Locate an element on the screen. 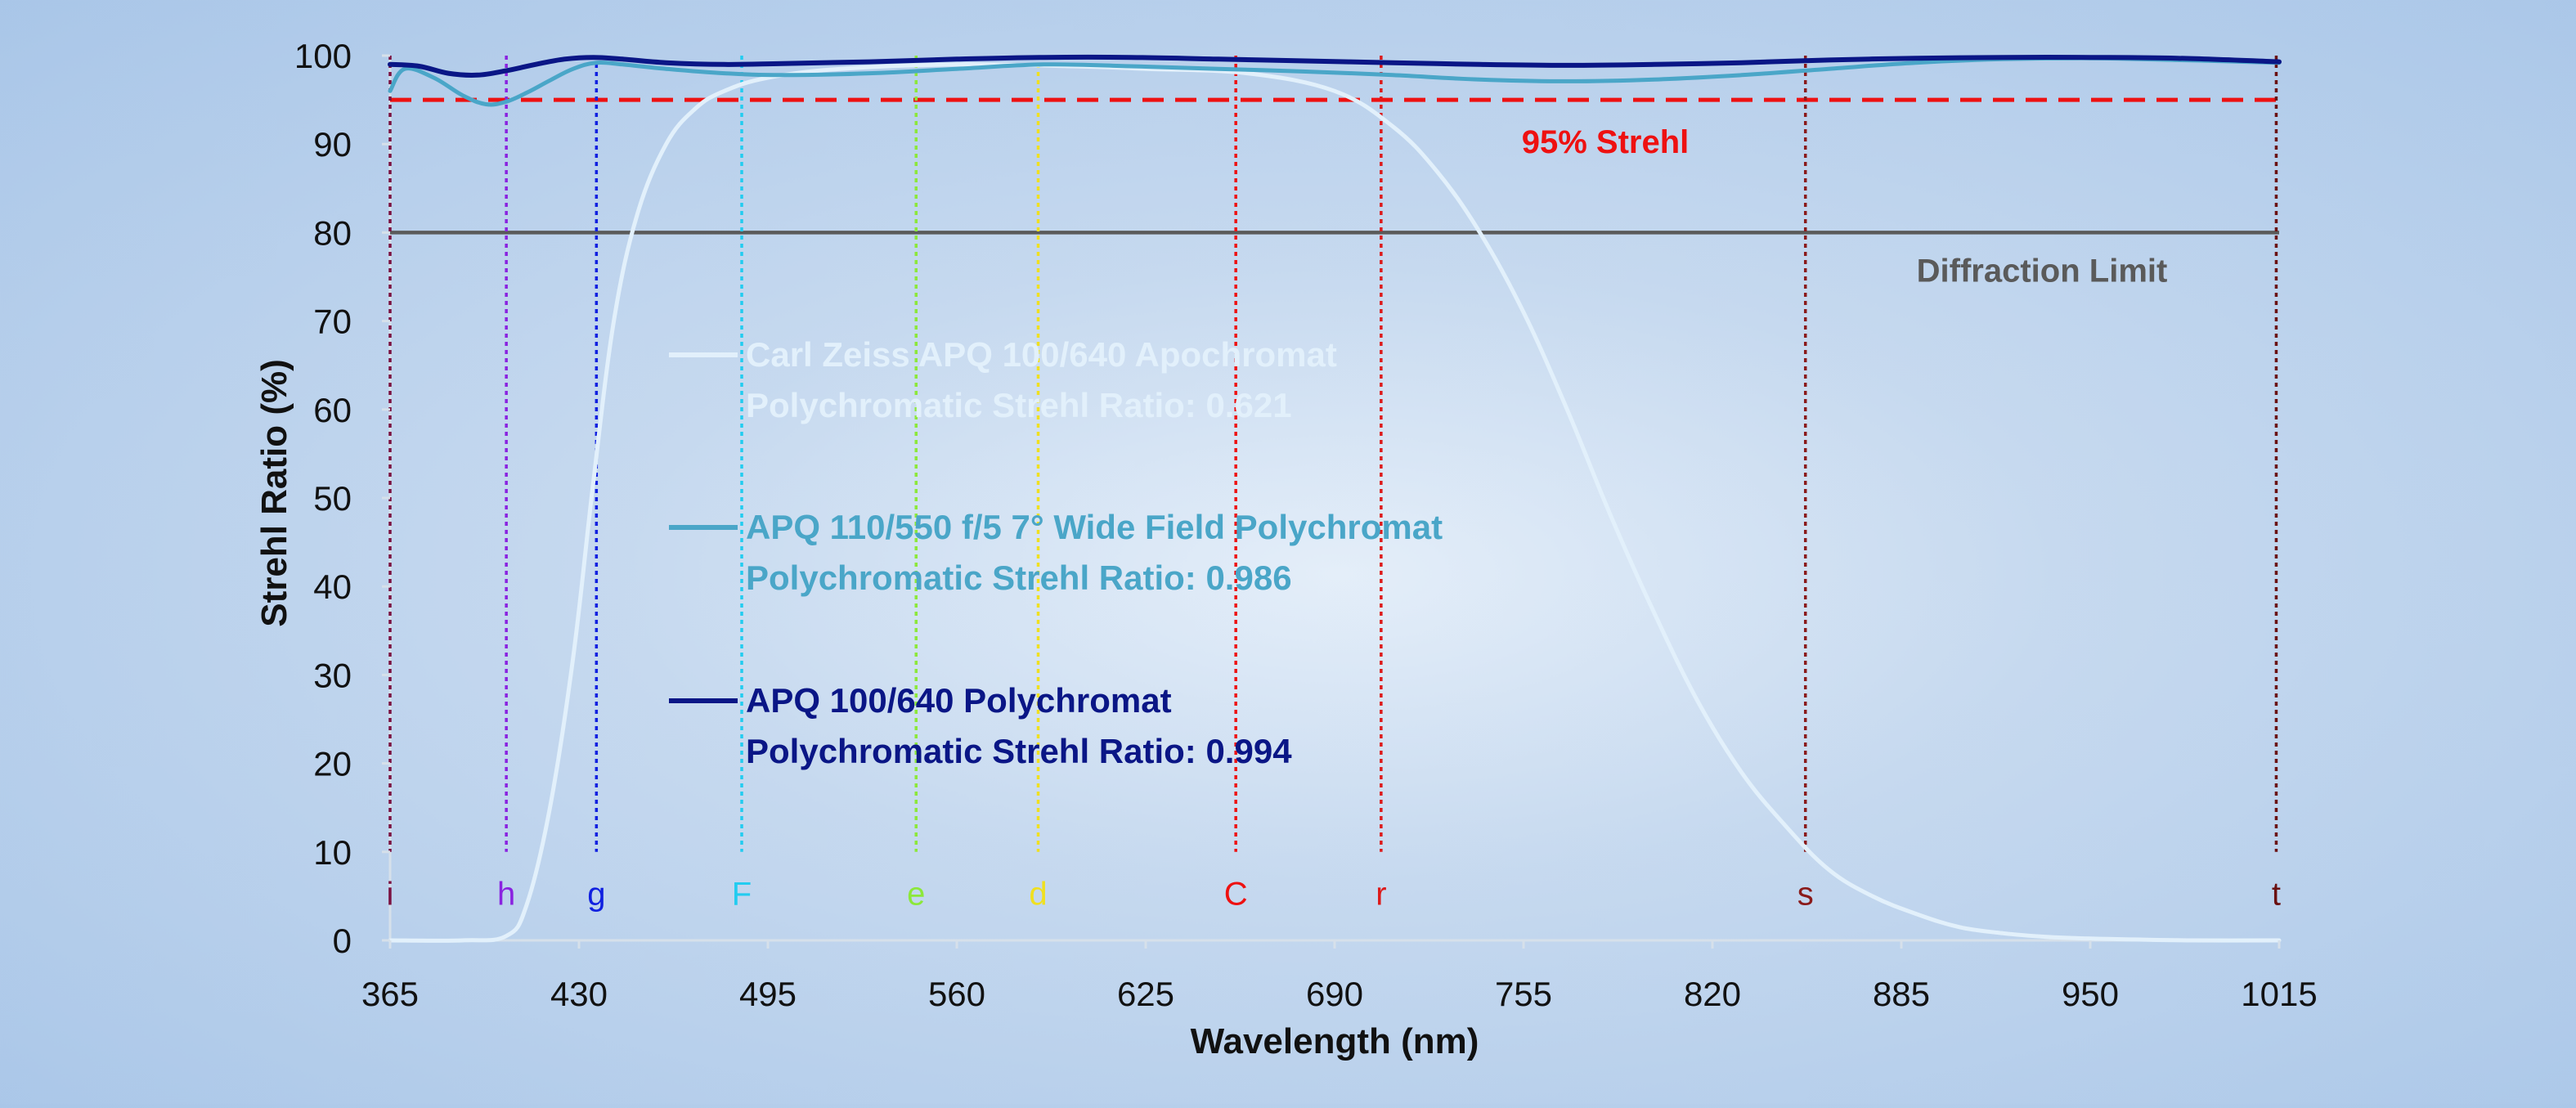 The width and height of the screenshot is (2576, 1108). reference-label: 95% Strehl is located at coordinates (1606, 142).